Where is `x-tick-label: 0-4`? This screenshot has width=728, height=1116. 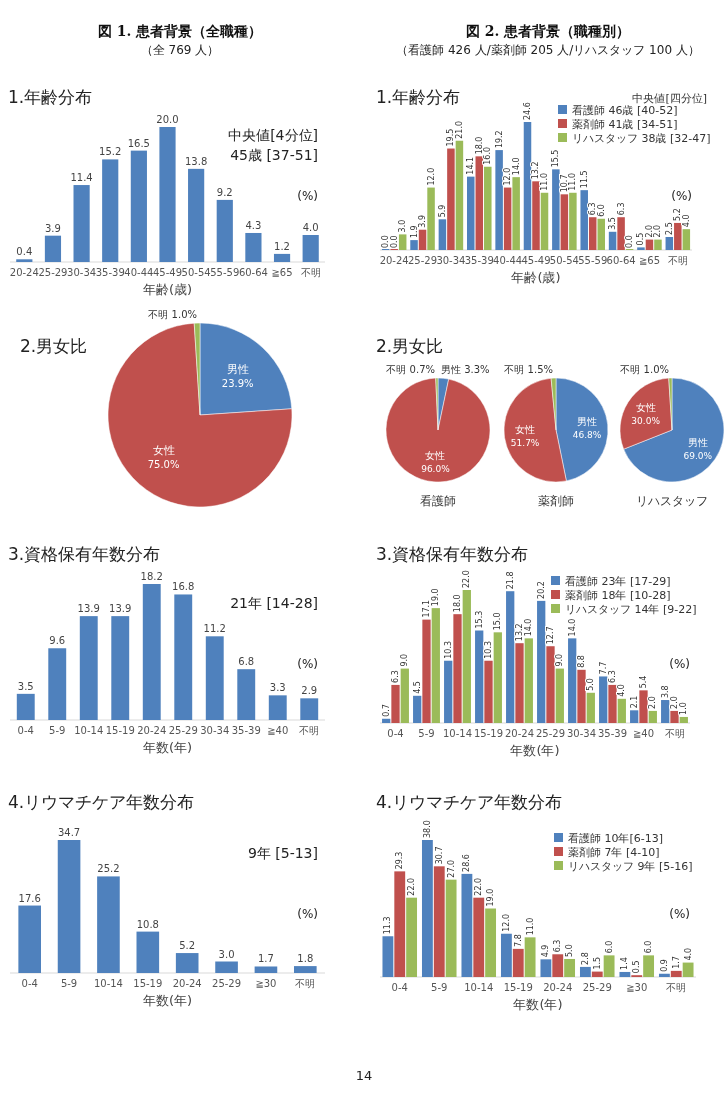 x-tick-label: 0-4 is located at coordinates (25, 730).